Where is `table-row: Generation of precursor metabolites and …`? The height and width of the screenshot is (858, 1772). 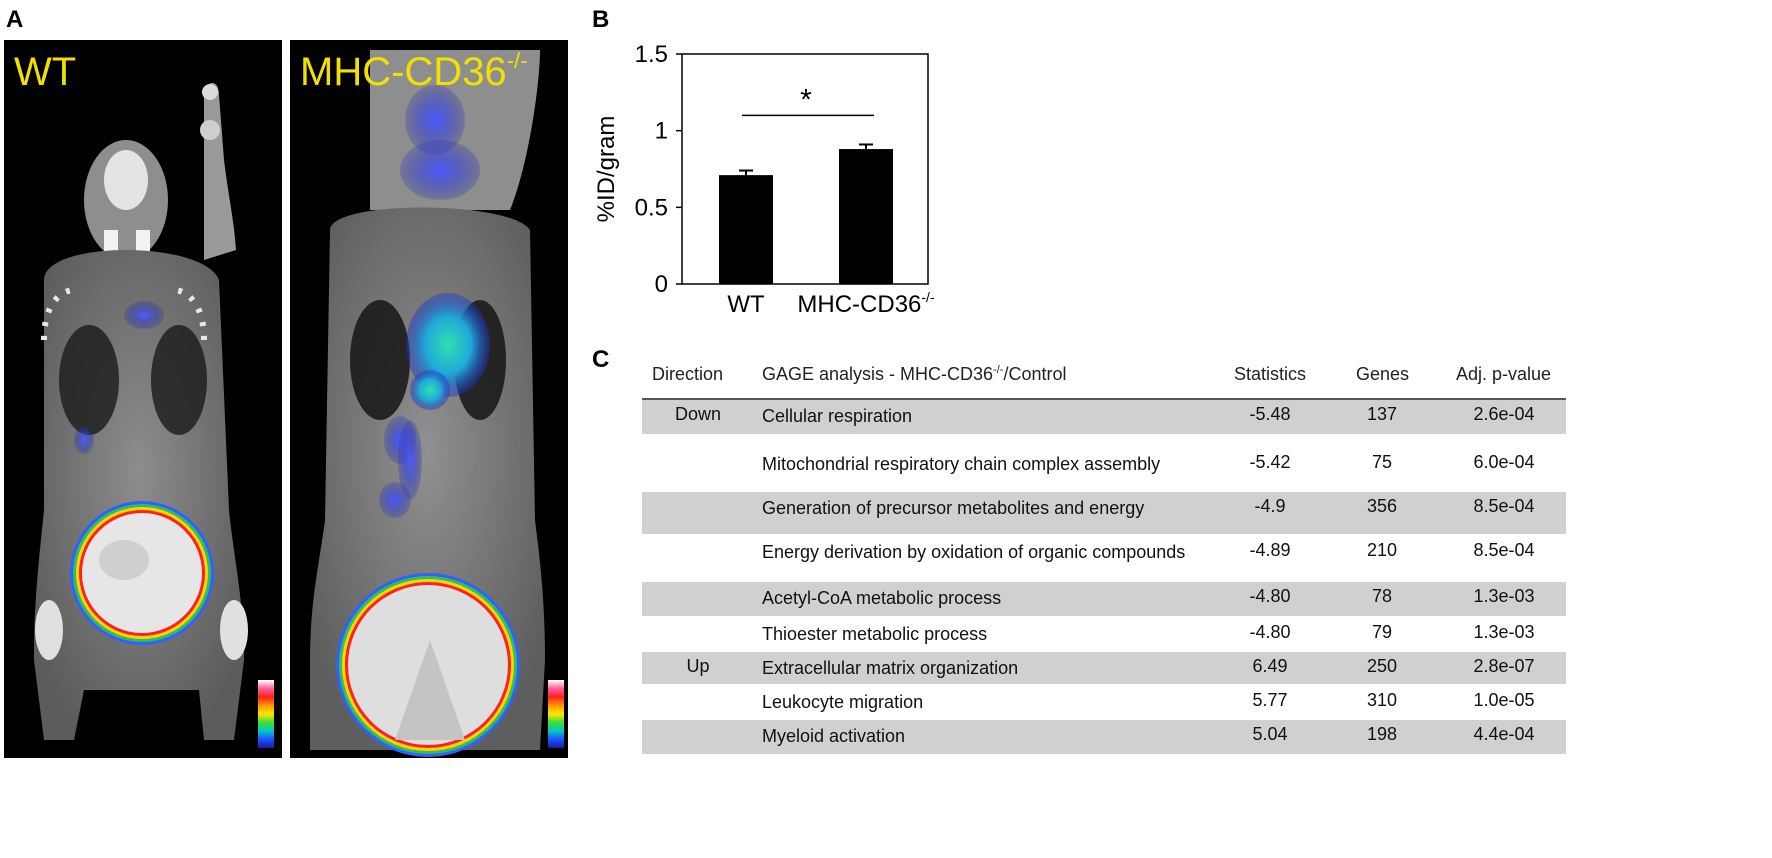 table-row: Generation of precursor metabolites and … is located at coordinates (1104, 513).